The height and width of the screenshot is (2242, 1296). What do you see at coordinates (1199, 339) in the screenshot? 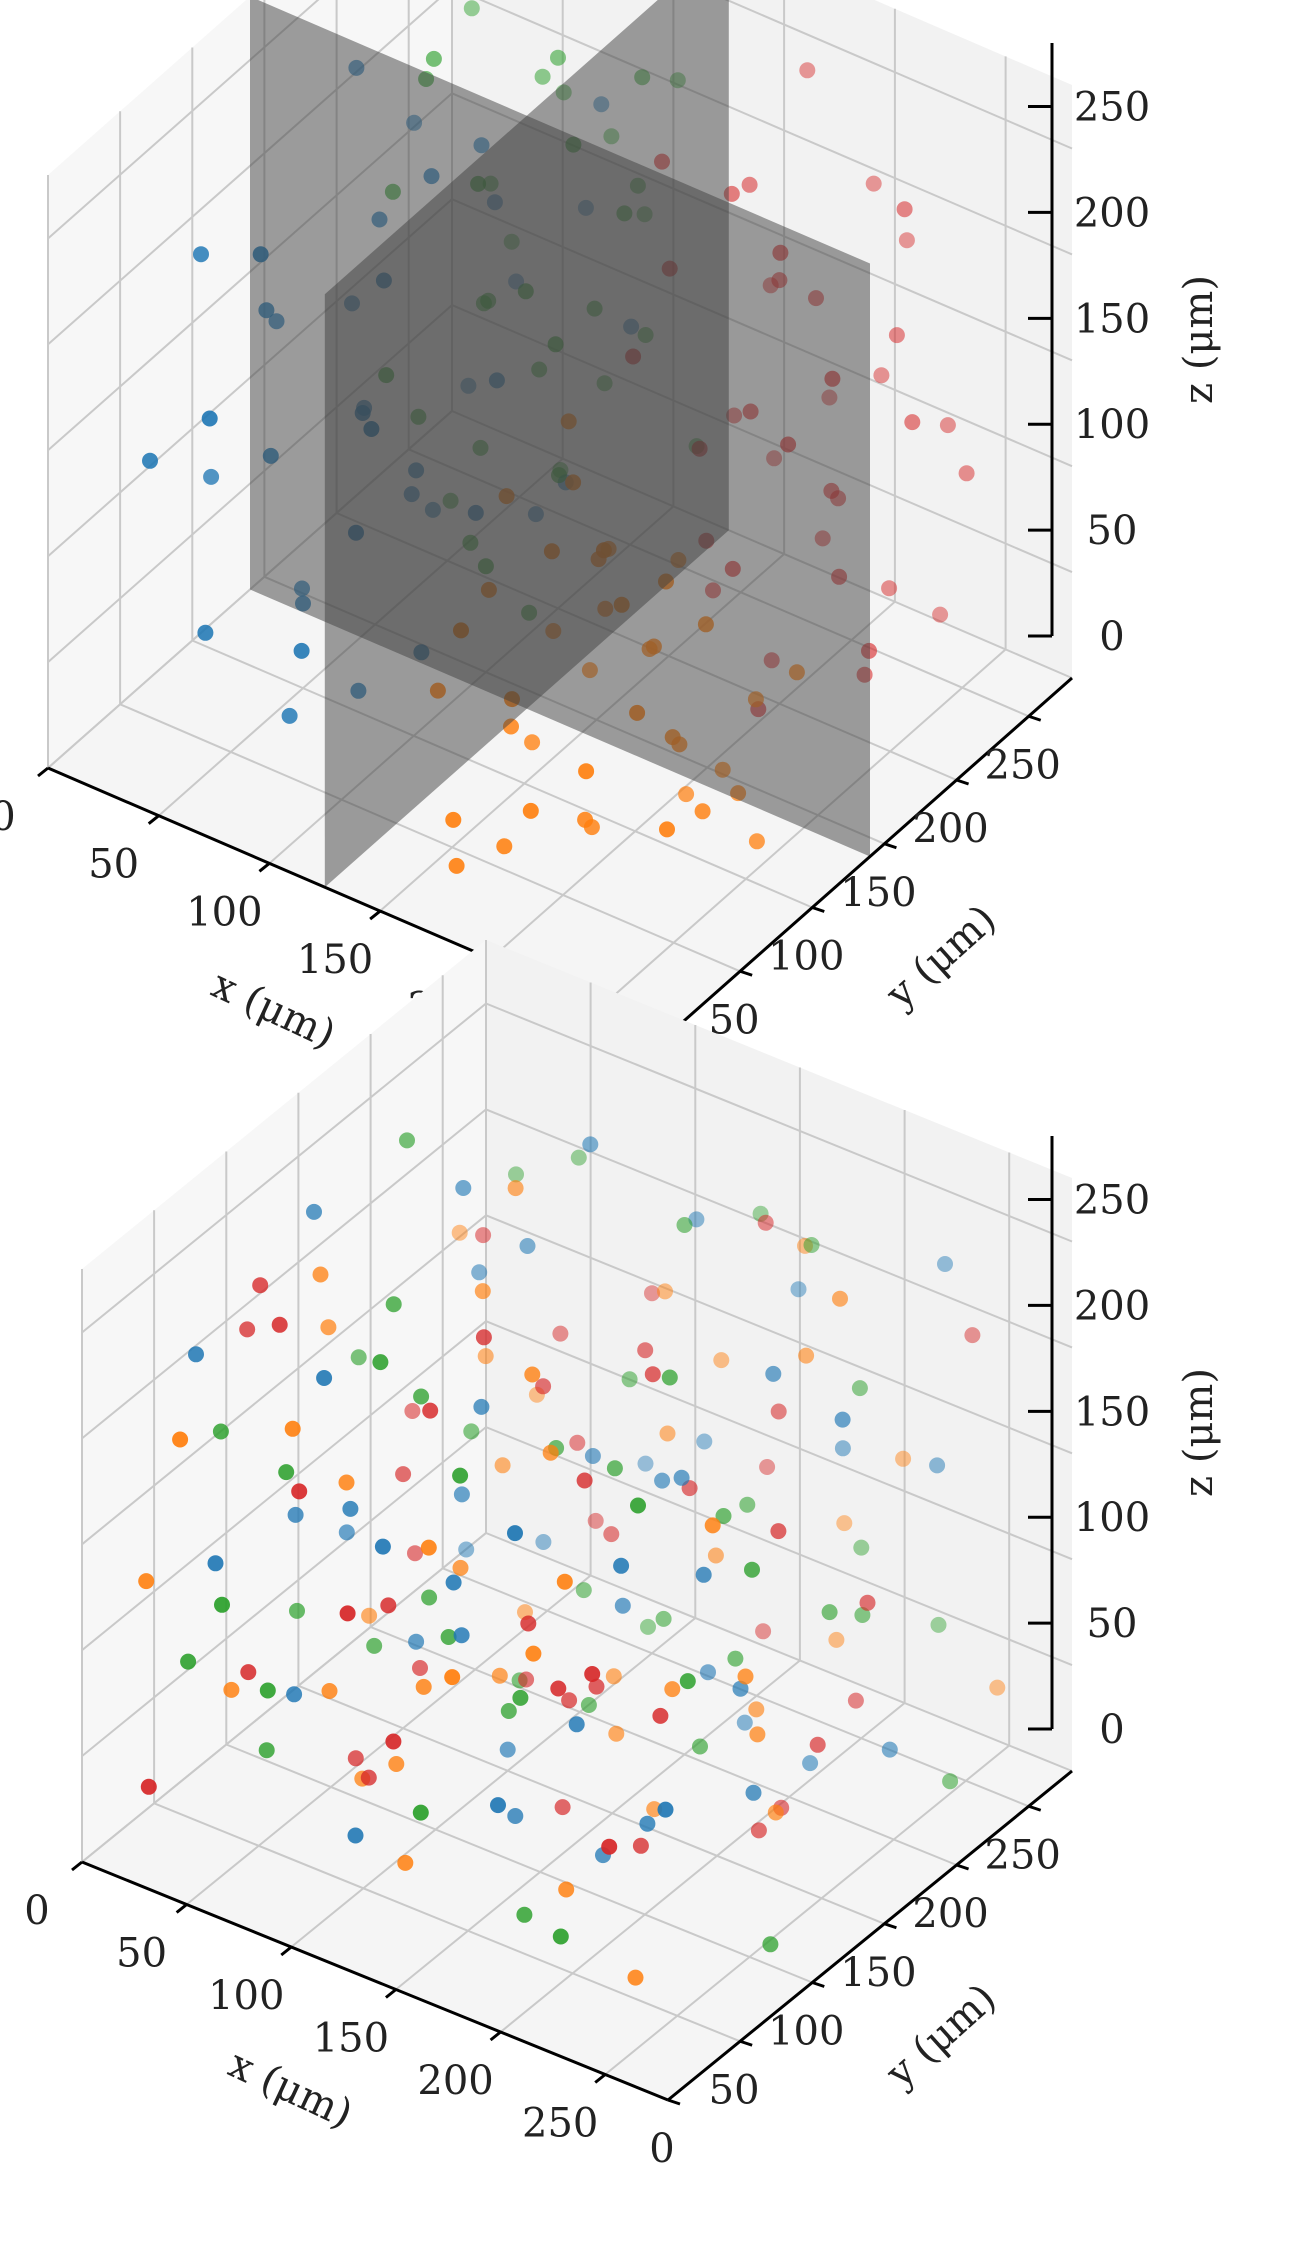
I see `z-axis-label: z (μm)` at bounding box center [1199, 339].